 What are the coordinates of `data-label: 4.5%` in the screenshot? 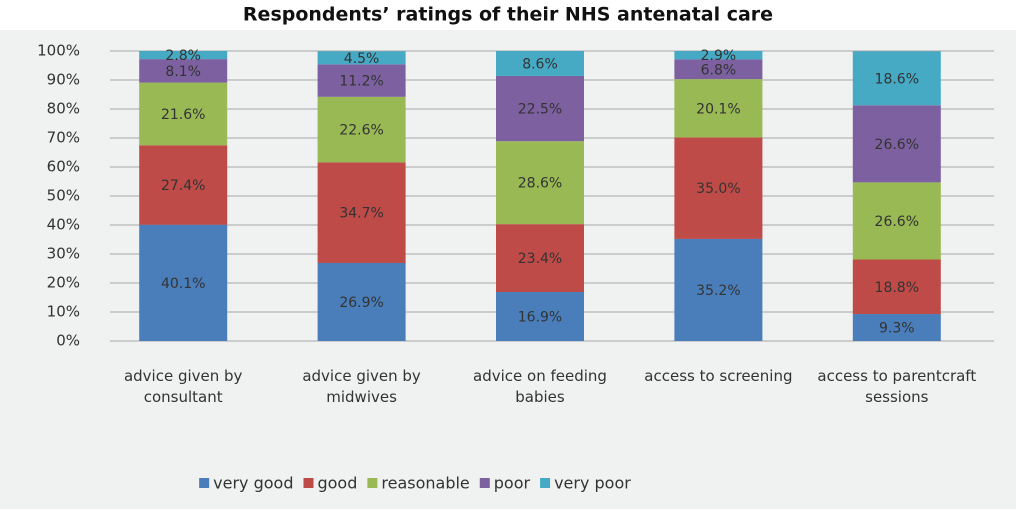 It's located at (362, 59).